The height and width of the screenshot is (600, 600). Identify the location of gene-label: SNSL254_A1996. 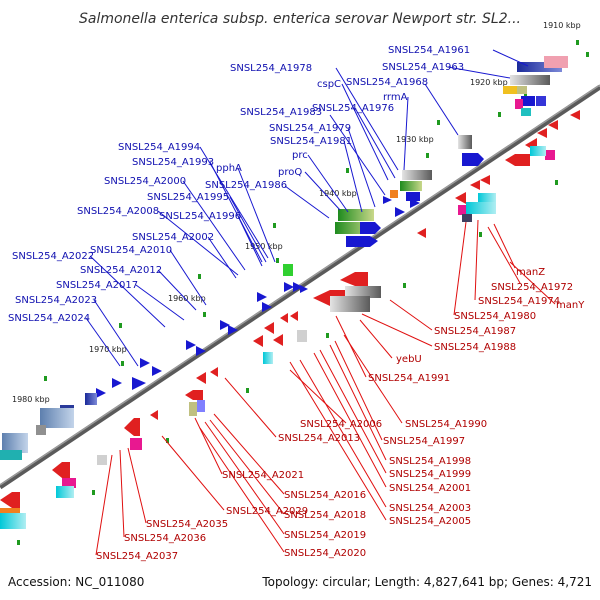
(200, 216).